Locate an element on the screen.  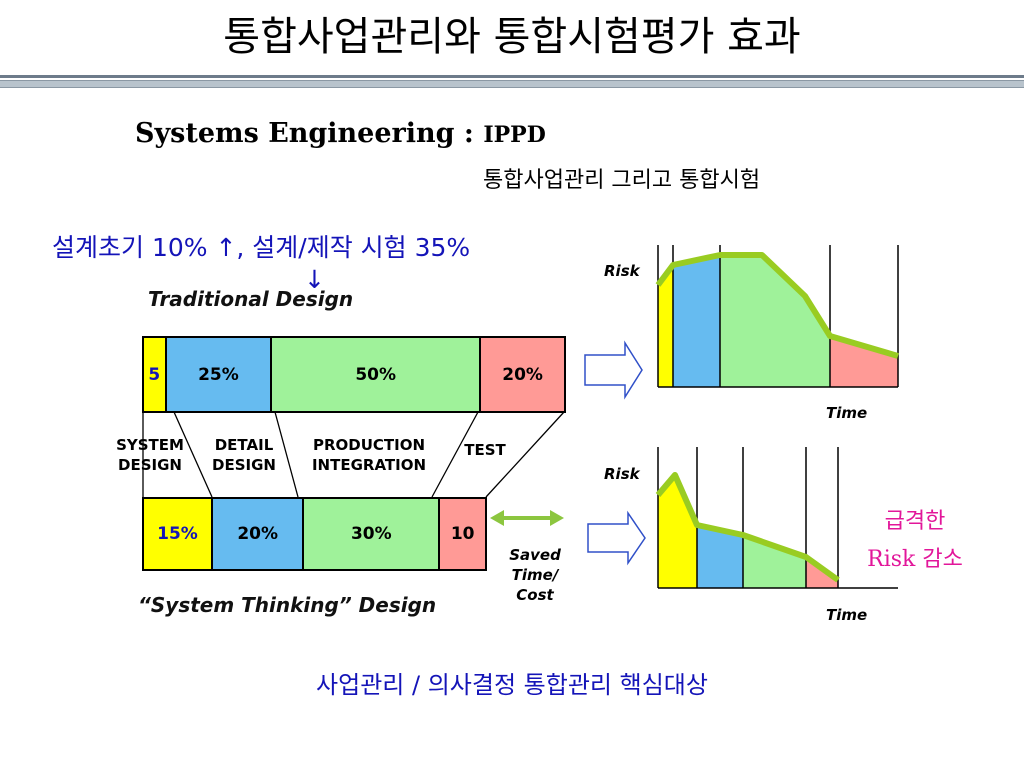
risk-area-yellow is located at coordinates (665, 326).